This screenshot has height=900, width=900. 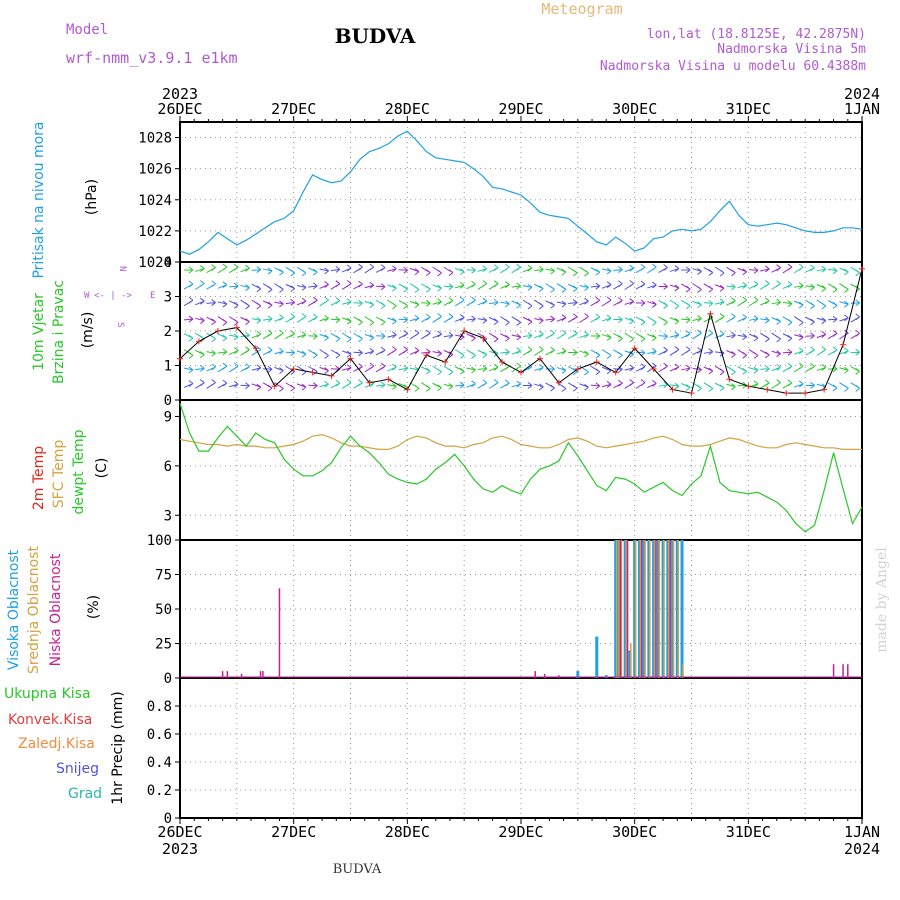 What do you see at coordinates (862, 849) in the screenshot?
I see `bottom-year-label: 2024` at bounding box center [862, 849].